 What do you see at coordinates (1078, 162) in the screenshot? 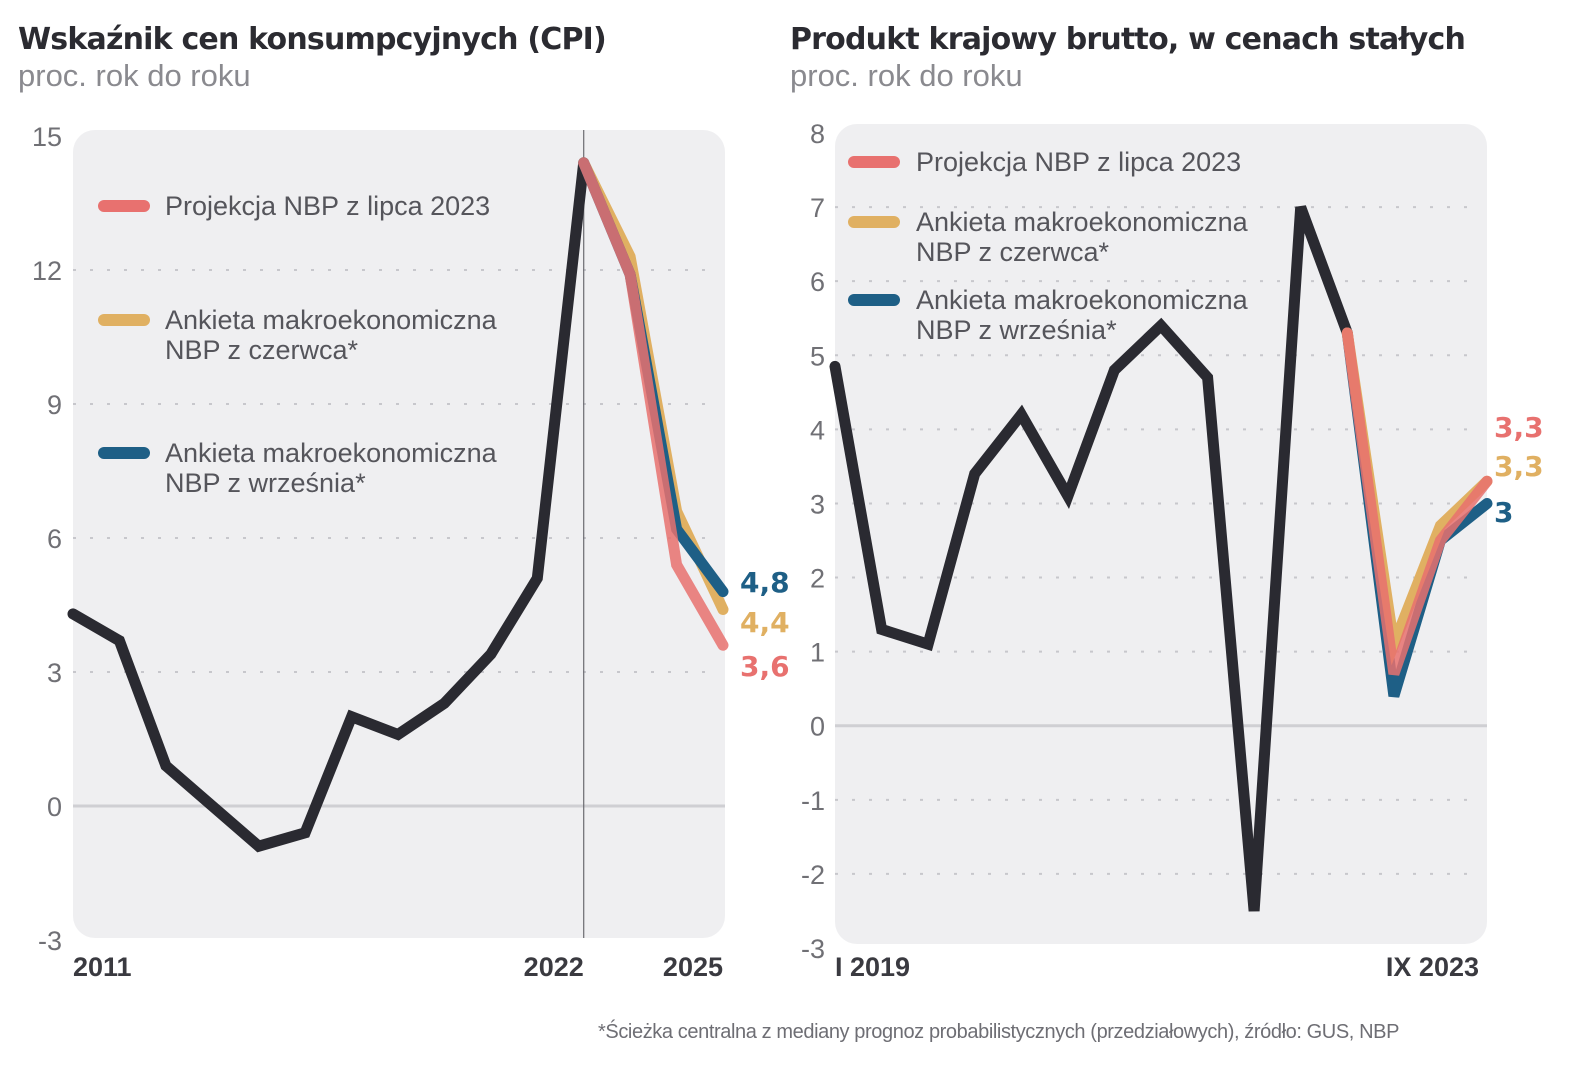
I see `gdp-legend-label: Projekcja NBP z lipca 2023` at bounding box center [1078, 162].